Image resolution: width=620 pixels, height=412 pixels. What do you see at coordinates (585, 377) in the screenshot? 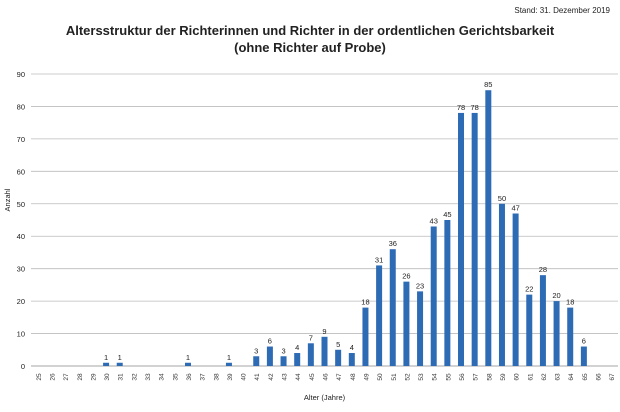
I see `x-tick-label: 65` at bounding box center [585, 377].